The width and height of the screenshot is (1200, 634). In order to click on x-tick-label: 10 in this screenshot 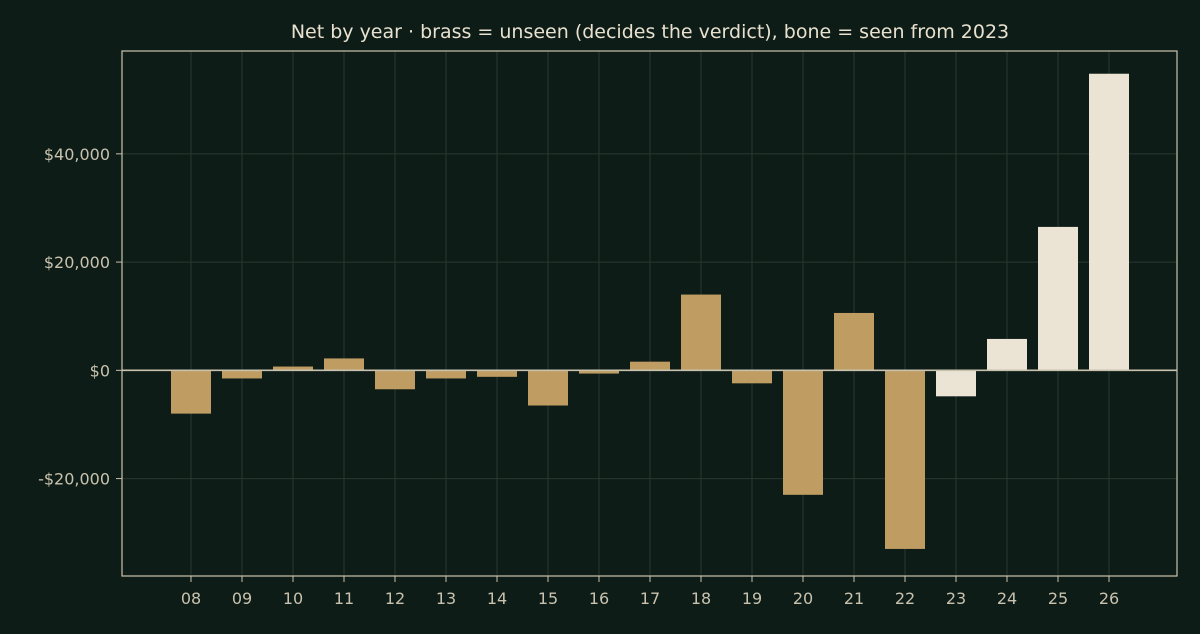, I will do `click(293, 598)`.